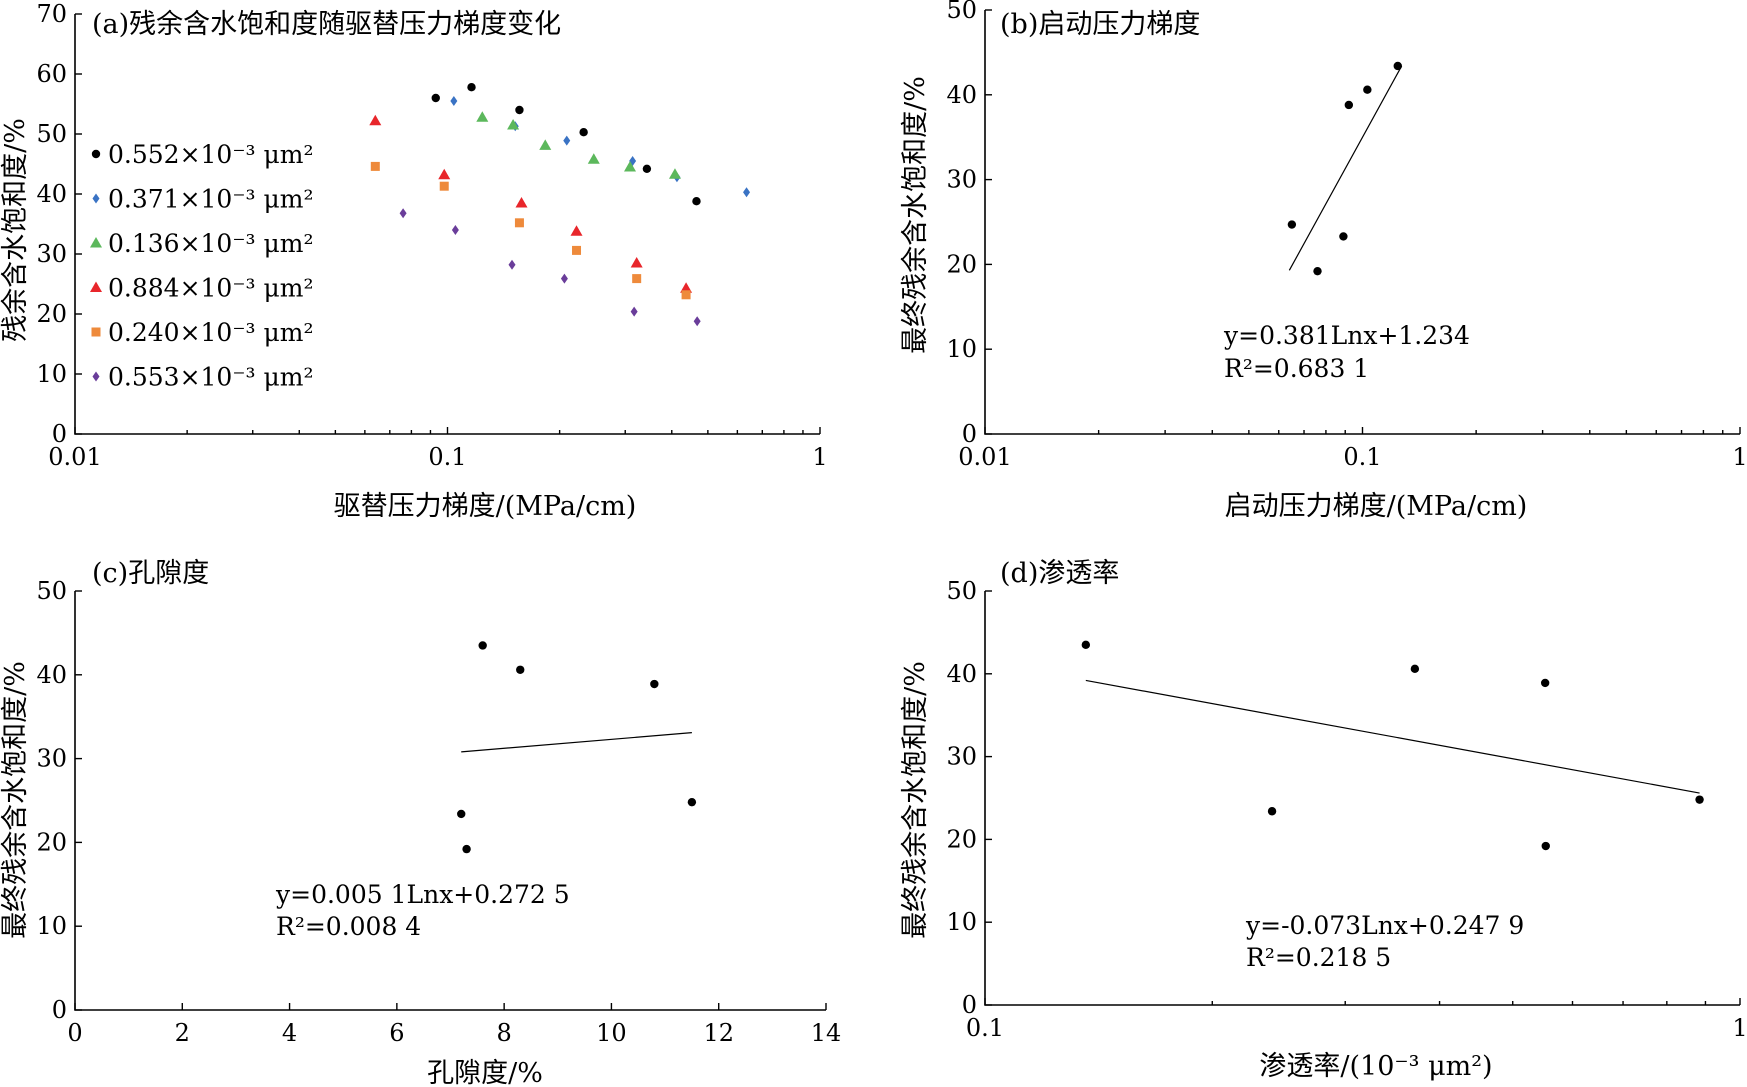 This screenshot has height=1087, width=1747. I want to click on legend-label-6: 0.553×10⁻³ μm², so click(210, 377).